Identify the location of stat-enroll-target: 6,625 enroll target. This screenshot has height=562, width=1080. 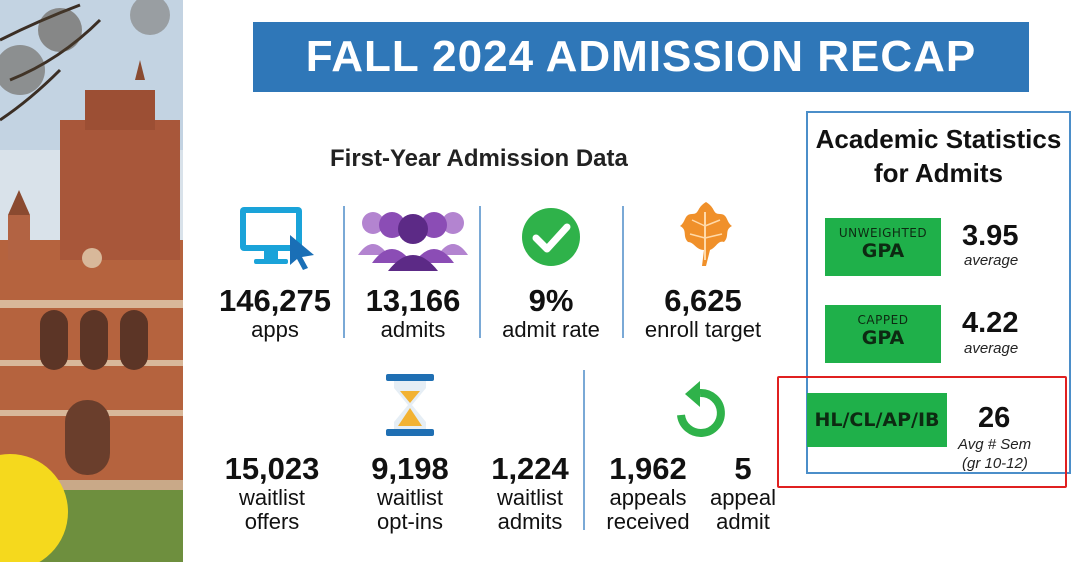
(703, 313).